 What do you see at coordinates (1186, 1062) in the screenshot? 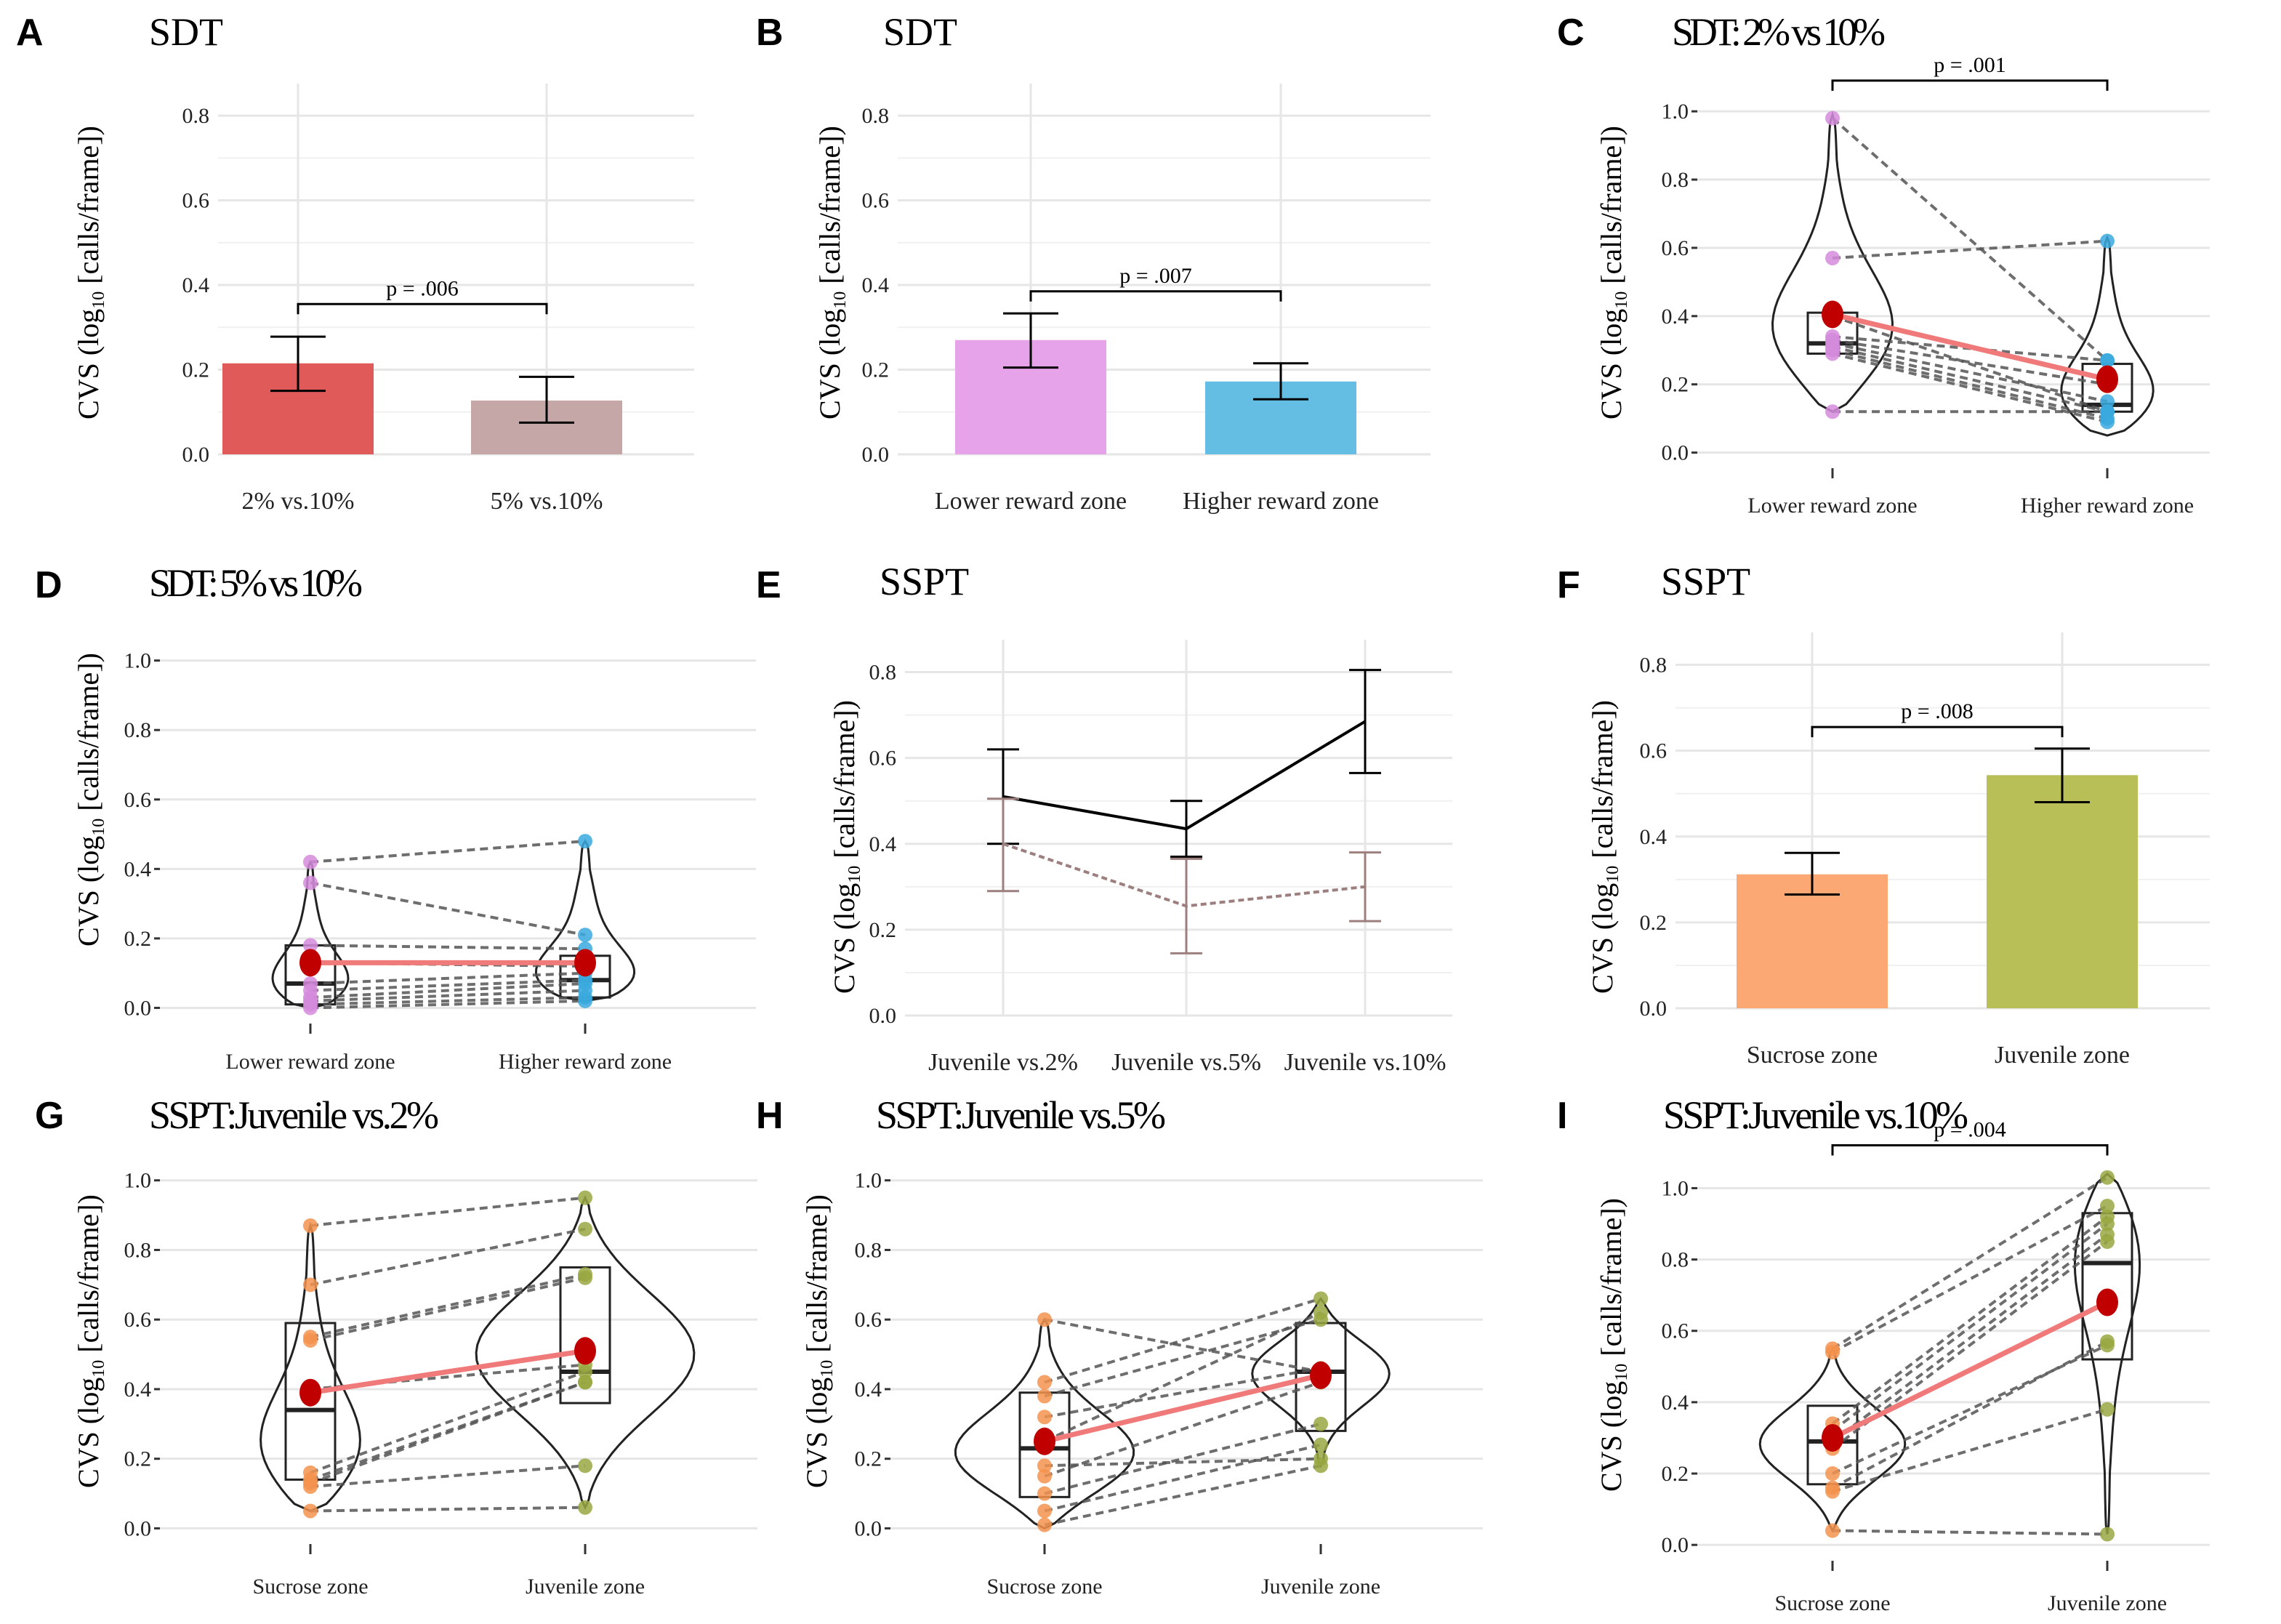
I see `x-tick-label: Juvenile vs.5%` at bounding box center [1186, 1062].